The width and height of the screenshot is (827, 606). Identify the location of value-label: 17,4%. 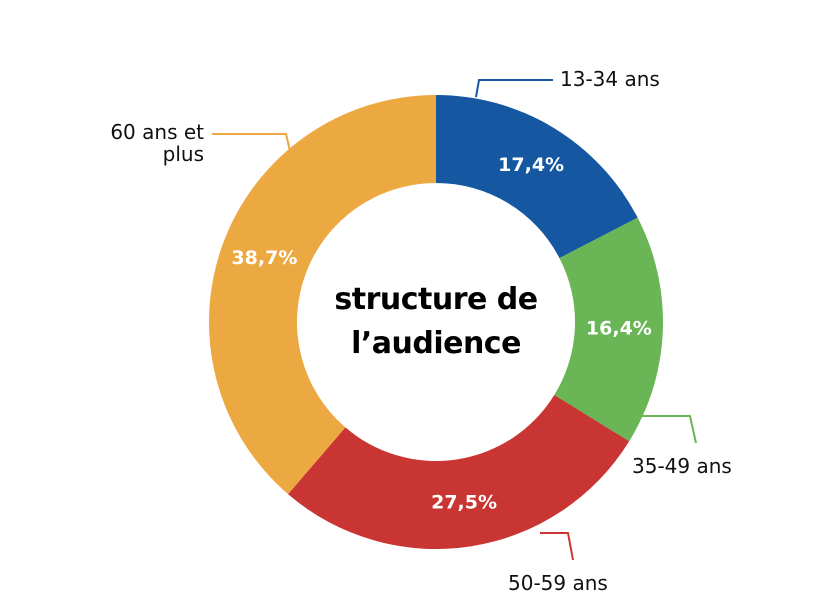
(531, 165).